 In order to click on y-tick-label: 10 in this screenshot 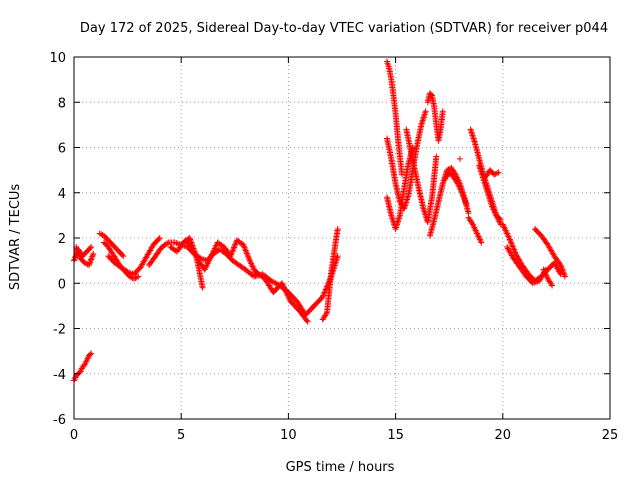, I will do `click(57, 58)`.